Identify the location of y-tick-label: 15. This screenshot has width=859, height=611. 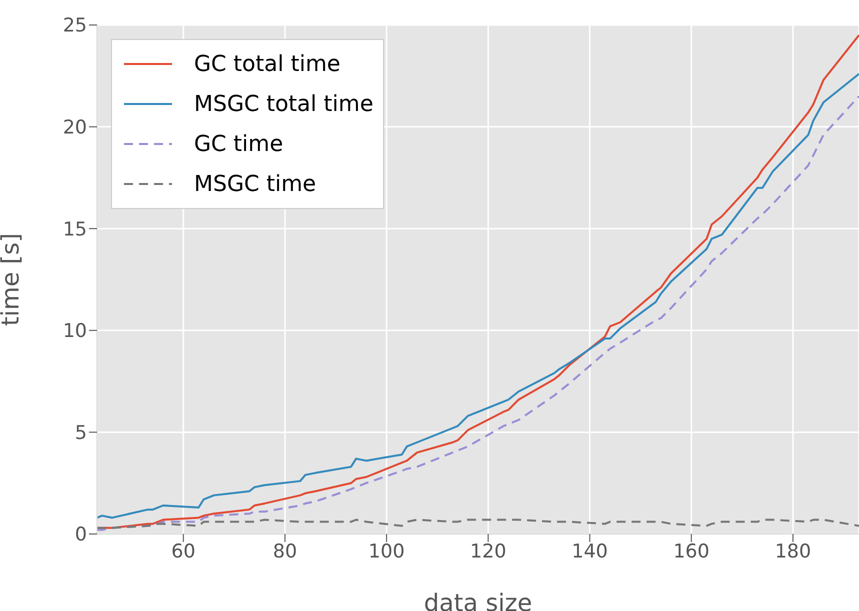
(74, 229).